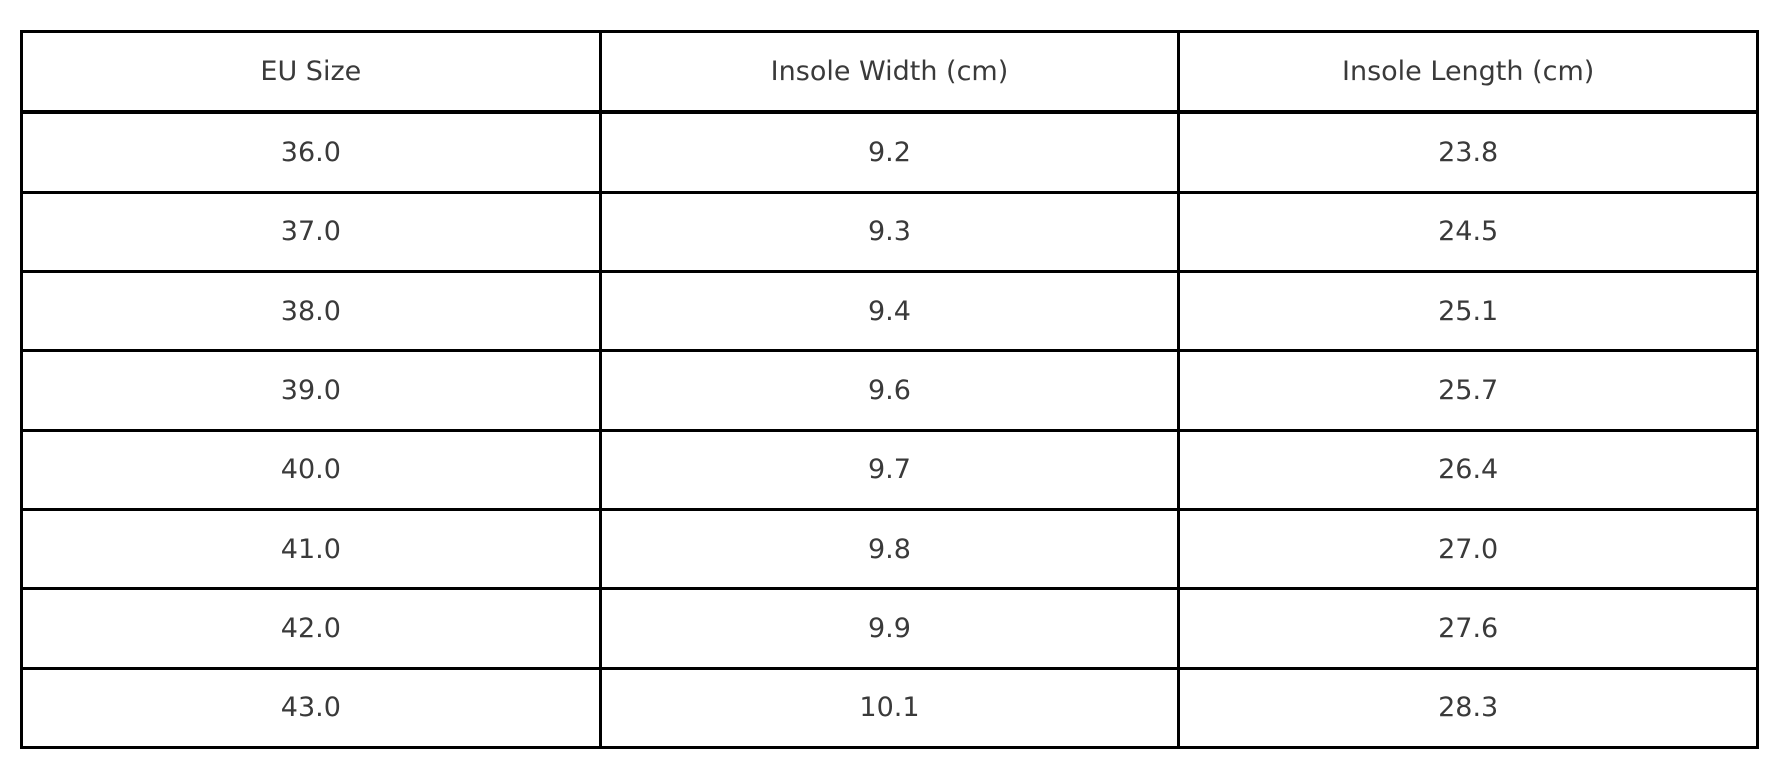  What do you see at coordinates (311, 549) in the screenshot?
I see `cell-eu-size: 41.0` at bounding box center [311, 549].